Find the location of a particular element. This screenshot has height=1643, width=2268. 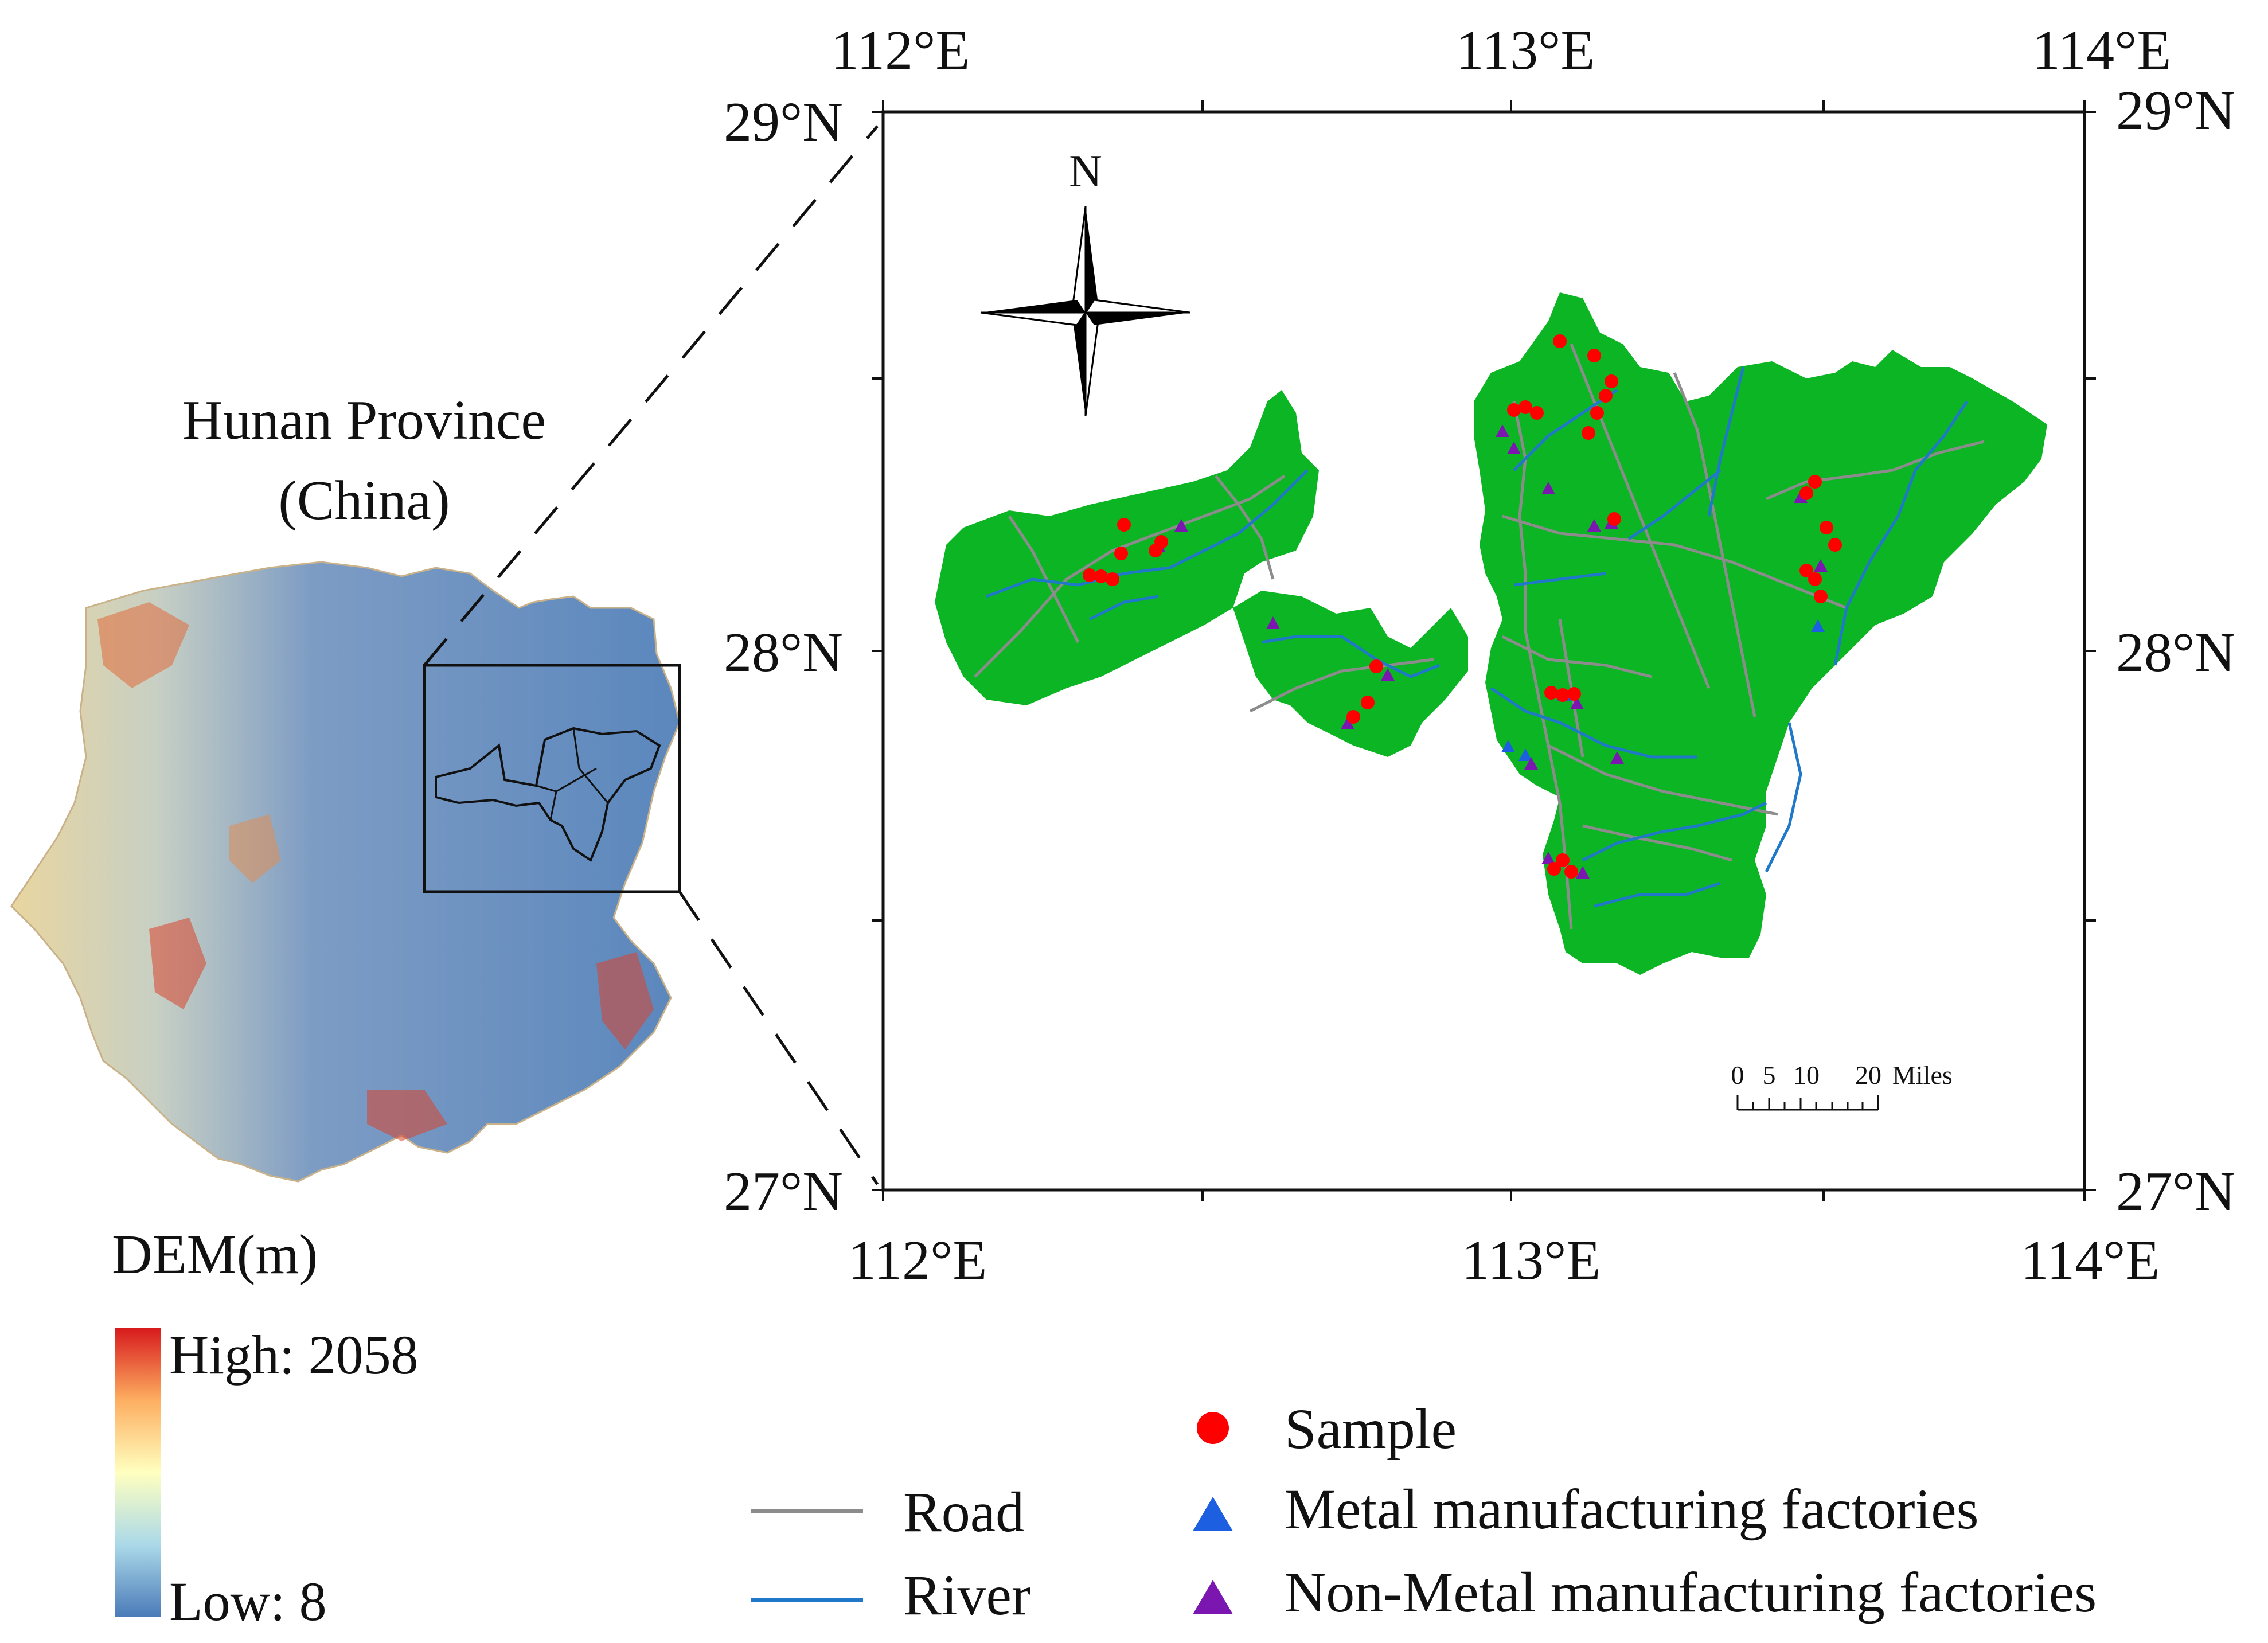

rivers is located at coordinates (1477, 637).